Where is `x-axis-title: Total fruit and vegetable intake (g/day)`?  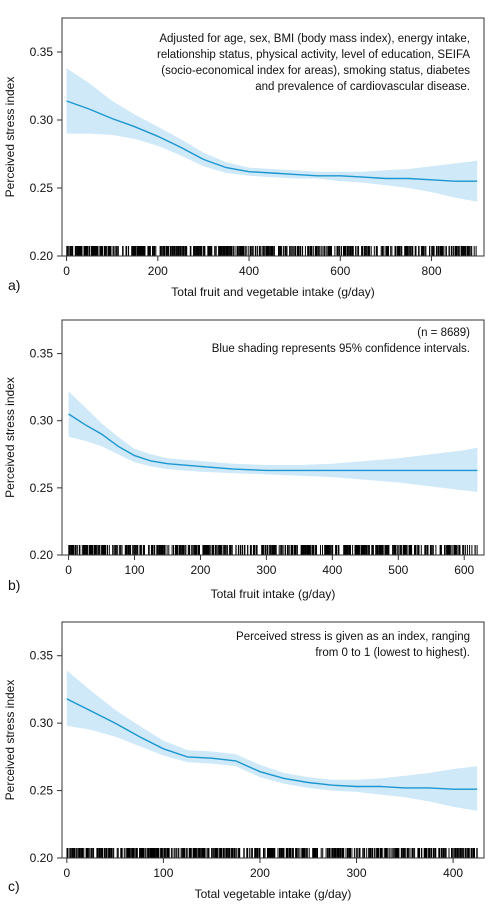 x-axis-title: Total fruit and vegetable intake (g/day) is located at coordinates (272, 292).